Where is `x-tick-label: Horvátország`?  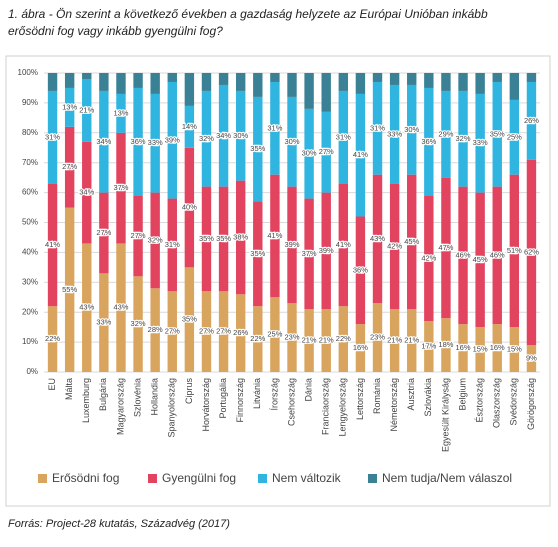 x-tick-label: Horvátország is located at coordinates (206, 405).